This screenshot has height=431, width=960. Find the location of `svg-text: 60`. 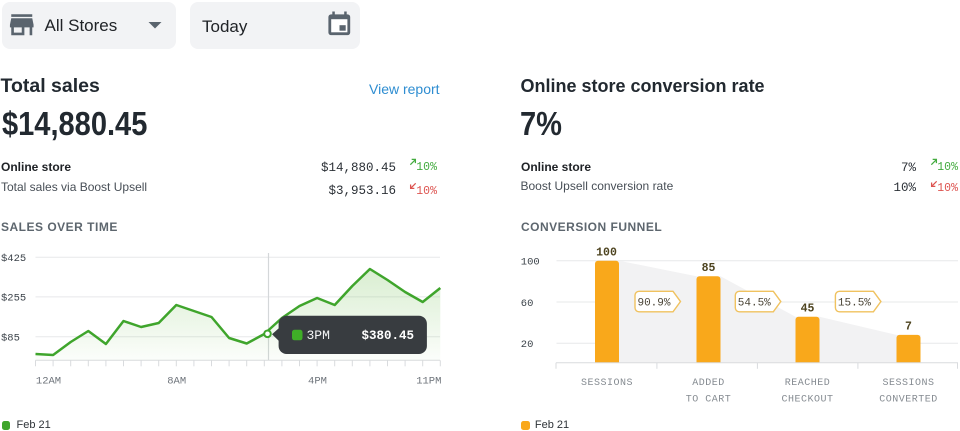

svg-text: 60 is located at coordinates (527, 304).